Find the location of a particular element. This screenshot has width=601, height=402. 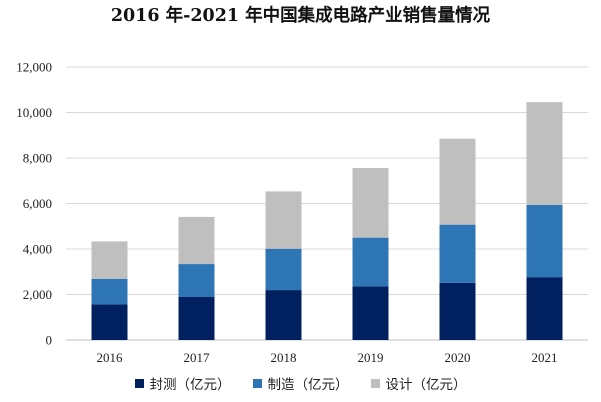

x-tick-label: 2017 is located at coordinates (197, 357).